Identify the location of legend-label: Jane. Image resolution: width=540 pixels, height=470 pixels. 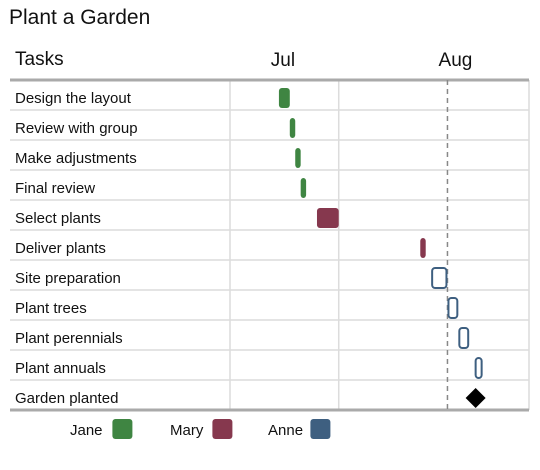
(86, 430).